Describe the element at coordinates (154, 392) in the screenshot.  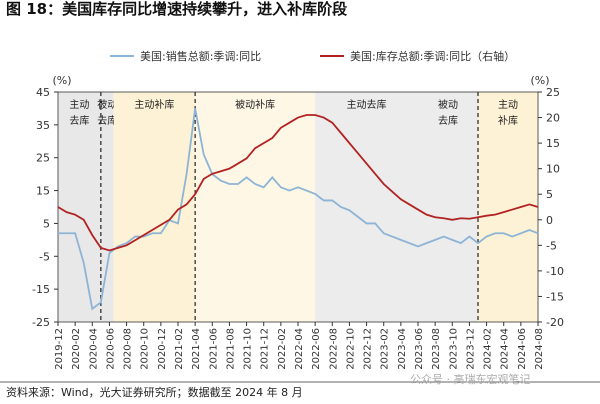
I see `source: 资料来源：Wind，光大证券研究所；数据截至 2024 年 8 月` at that location.